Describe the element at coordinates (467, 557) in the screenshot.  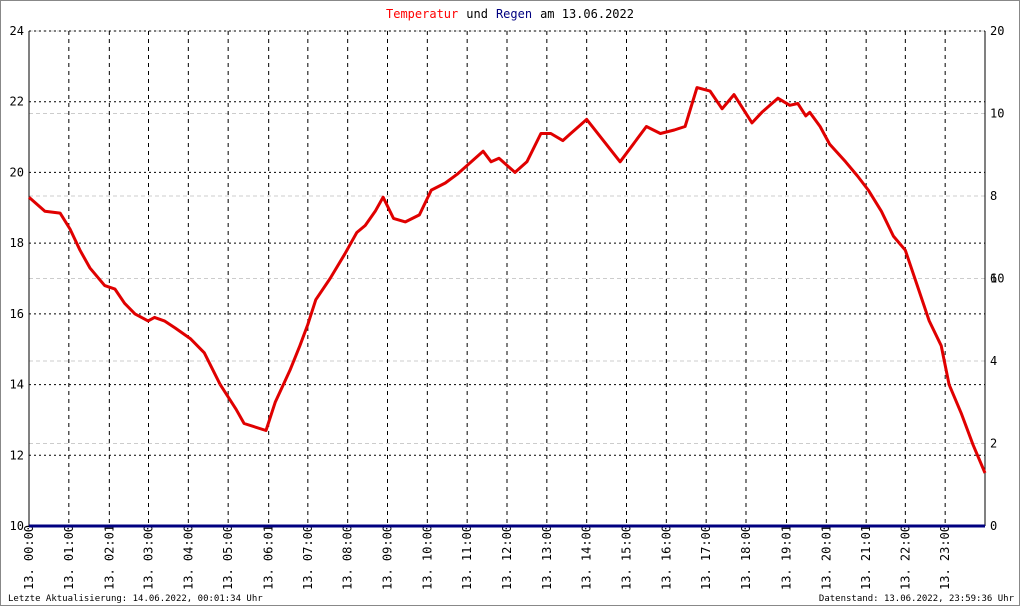
I see `x-tick-label: 13. 11:00` at that location.